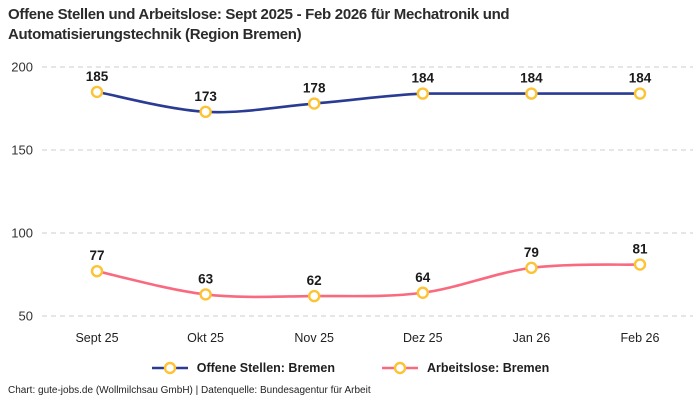 Image resolution: width=700 pixels, height=400 pixels. Describe the element at coordinates (640, 78) in the screenshot. I see `value-label-offene-stellen-6: 184` at that location.